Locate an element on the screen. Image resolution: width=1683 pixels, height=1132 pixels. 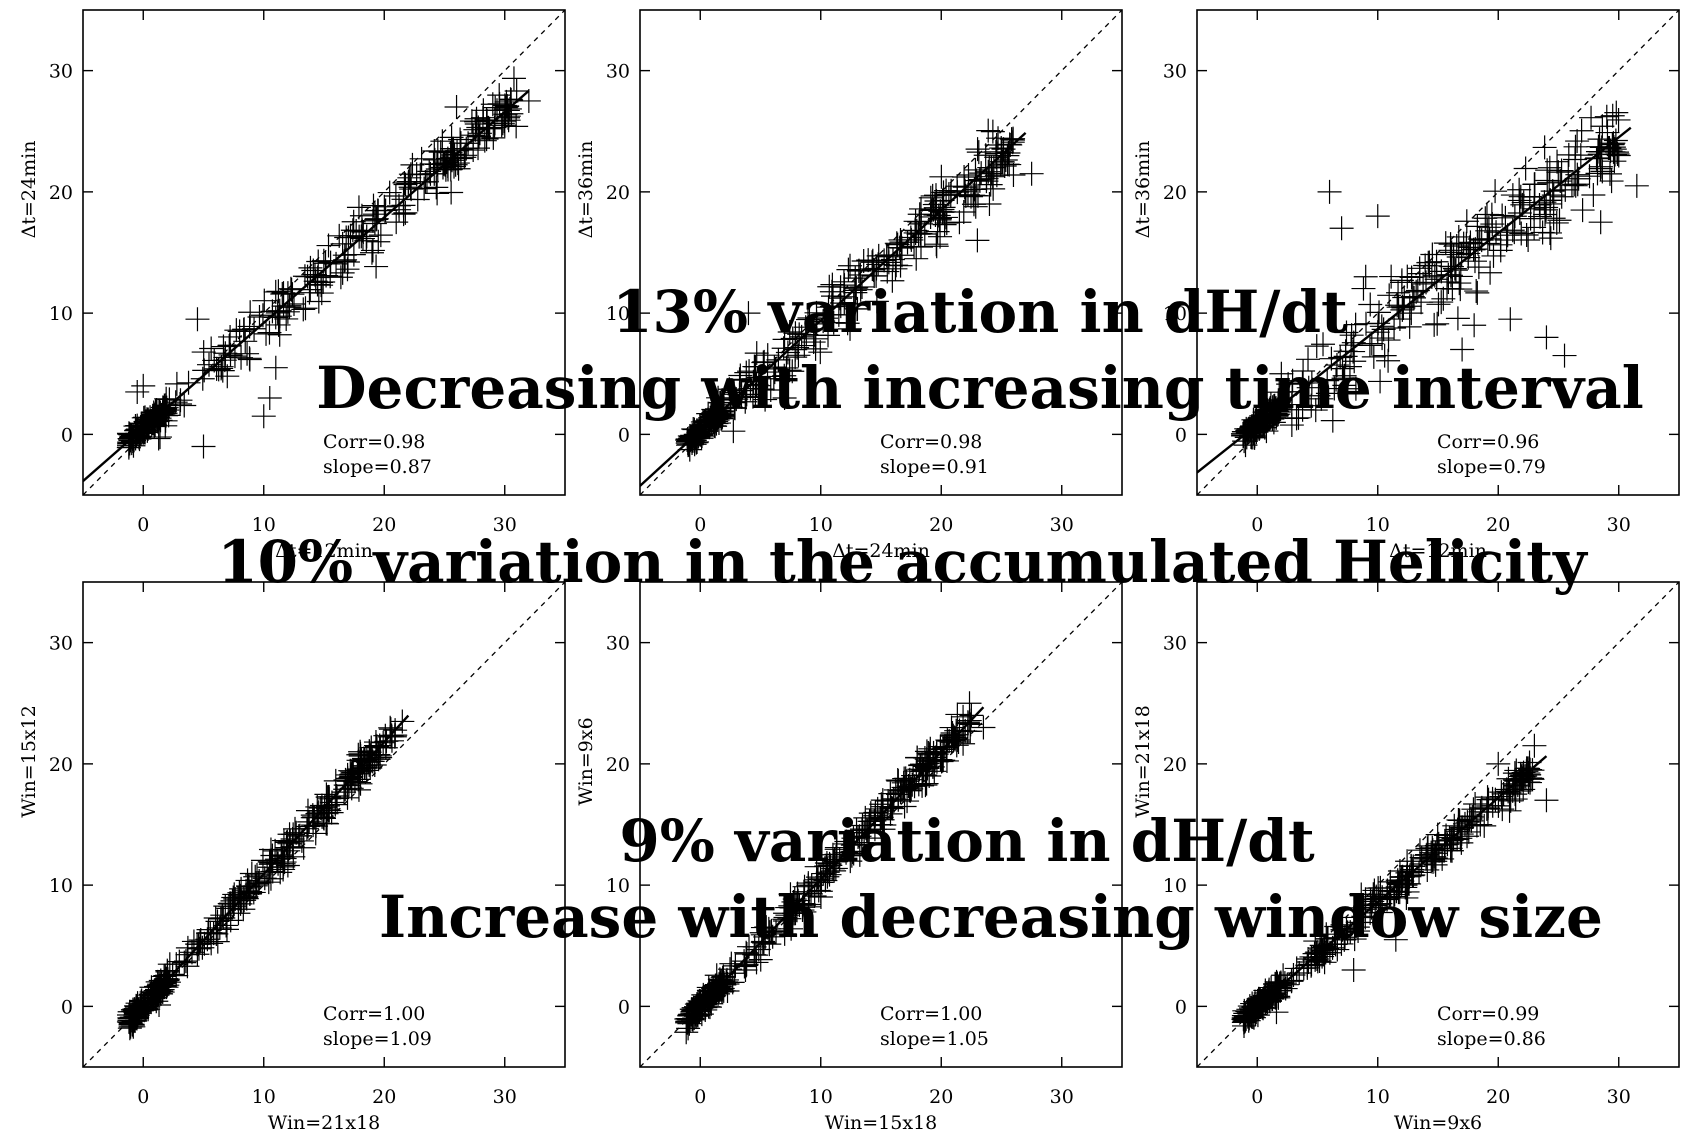
overlay-dhdt-time-variation: 13% variation in dH/dt is located at coordinates (980, 312).